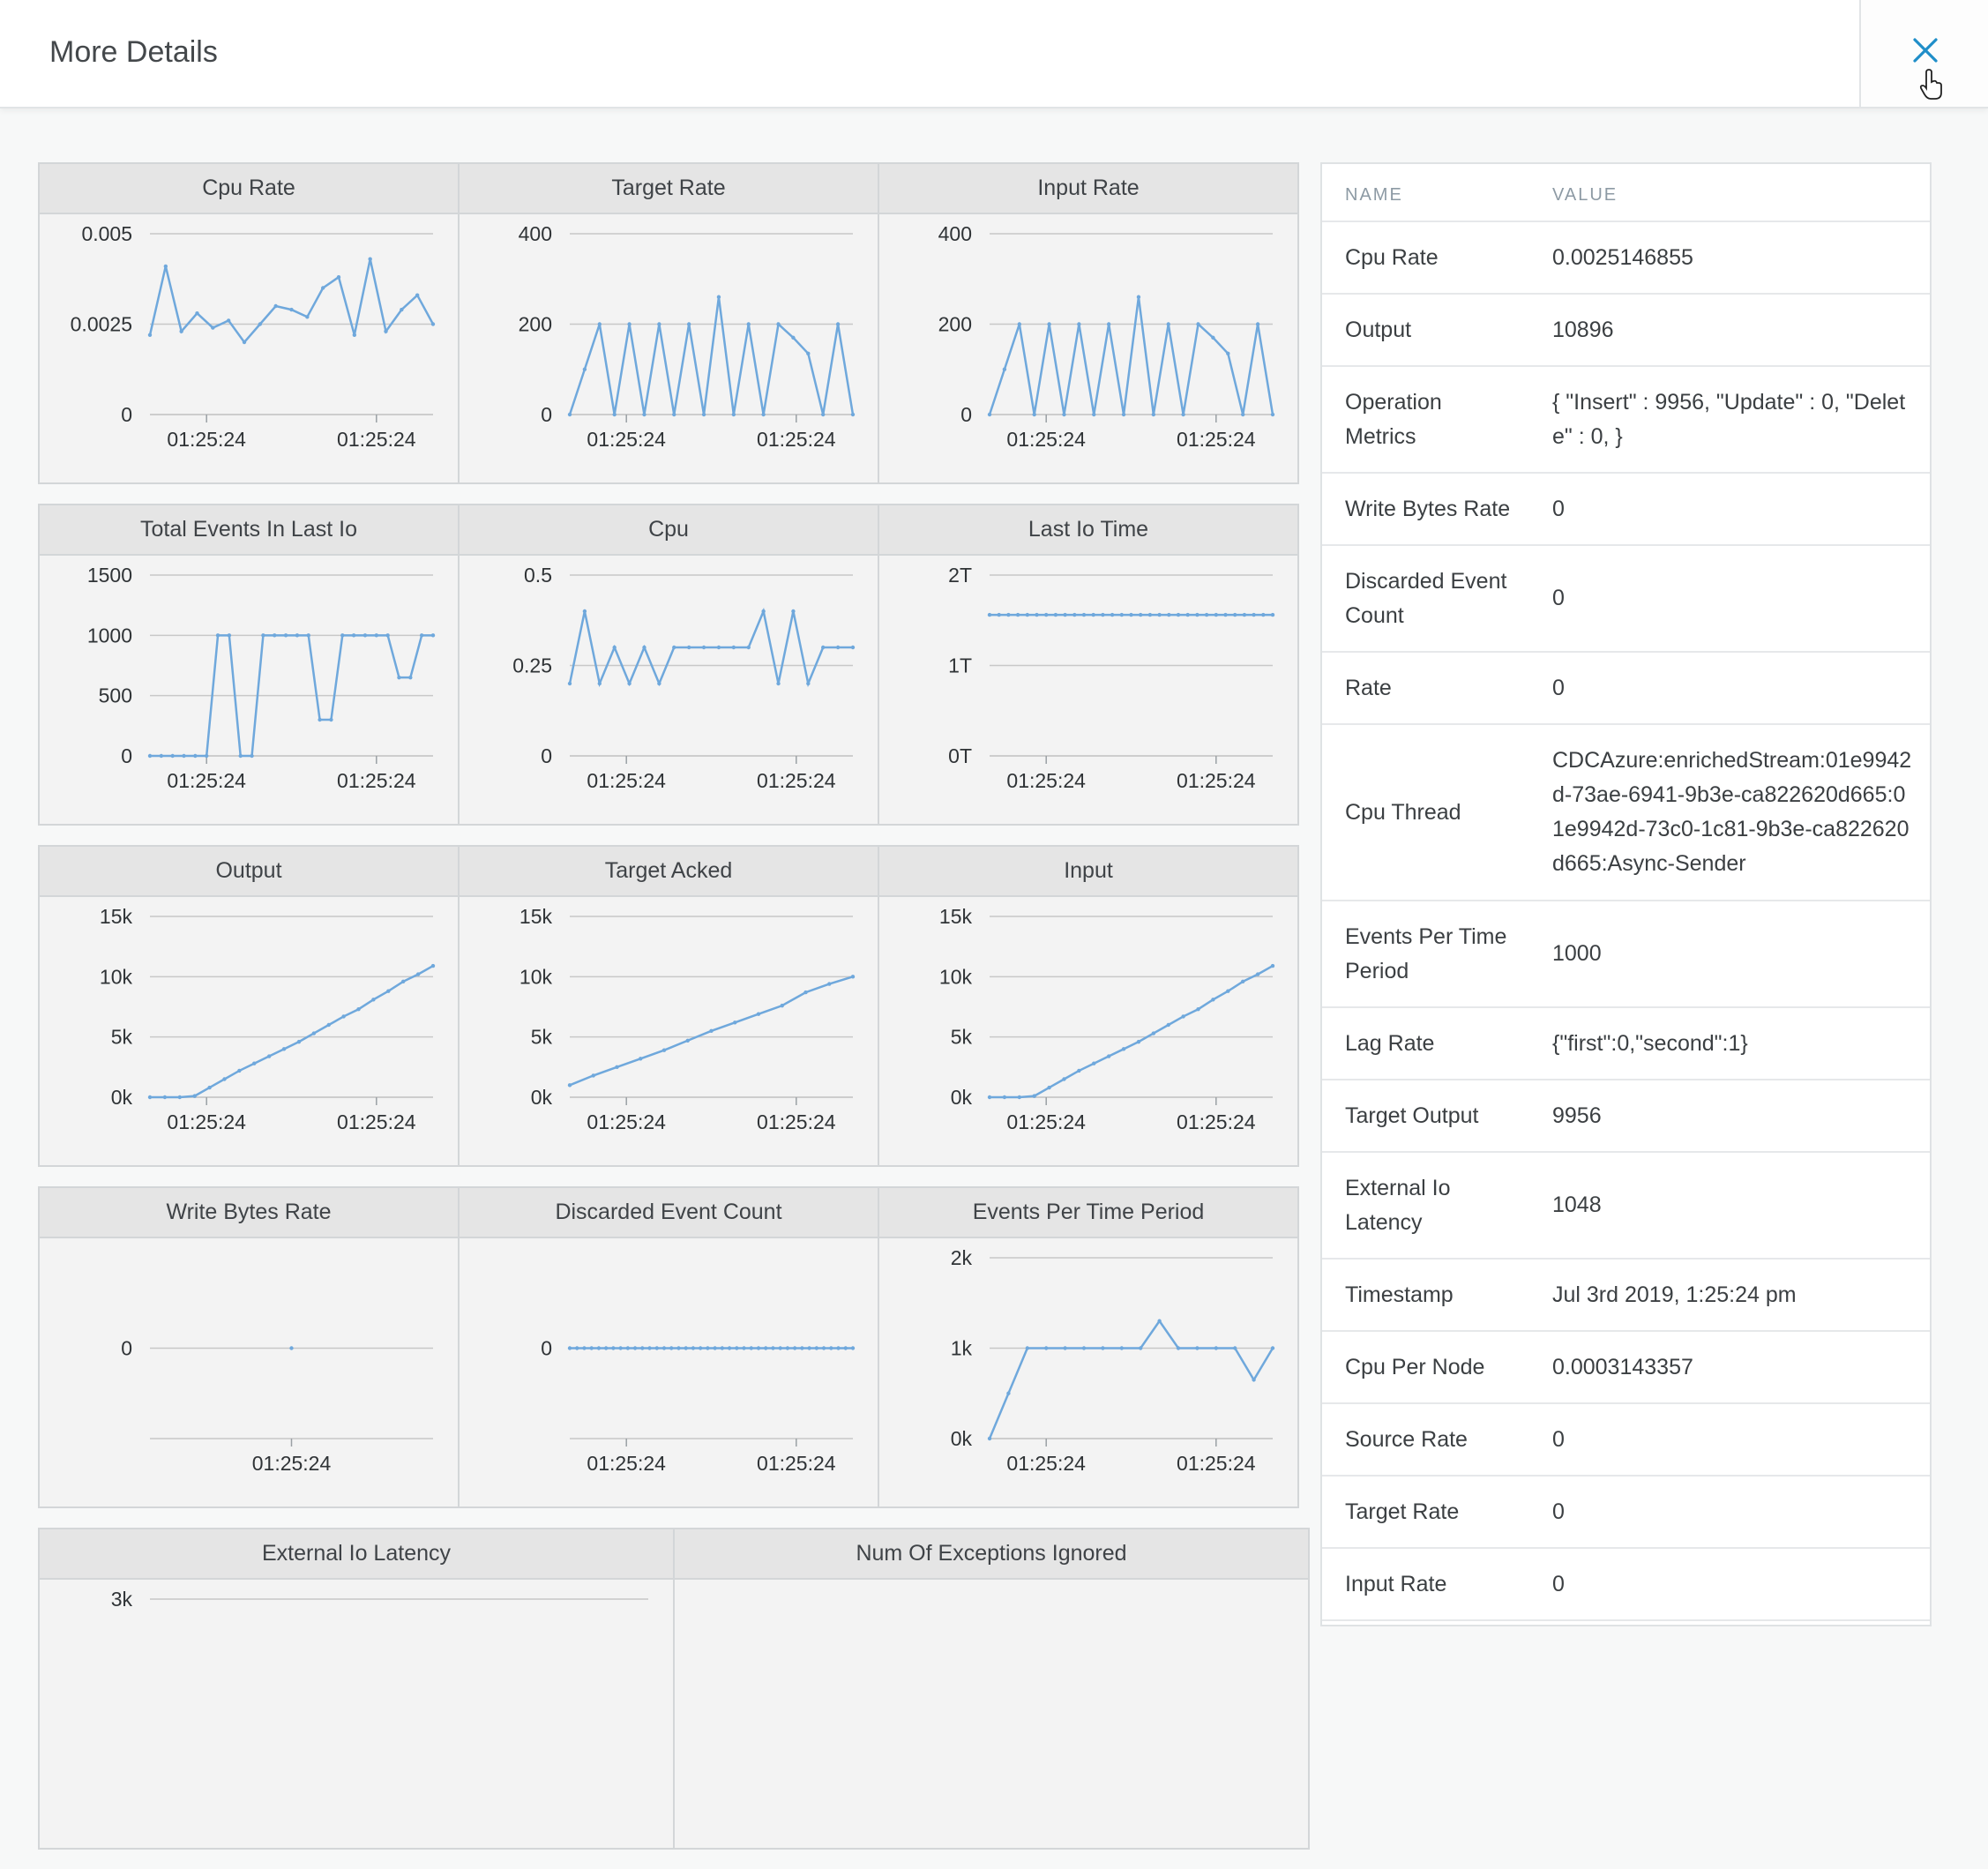 This screenshot has width=1988, height=1869. I want to click on chart-title: Input, so click(1088, 872).